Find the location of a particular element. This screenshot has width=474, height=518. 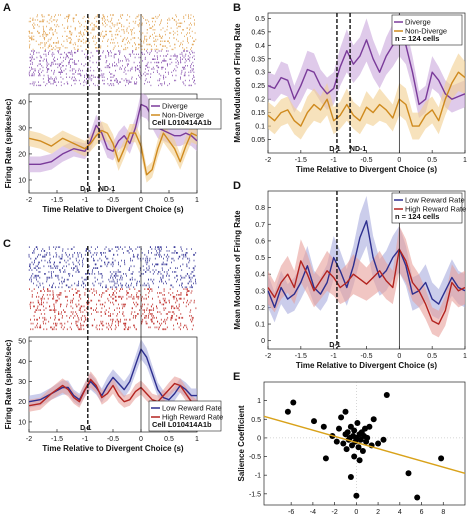

y-tick-label: -0.5 is located at coordinates (255, 457).